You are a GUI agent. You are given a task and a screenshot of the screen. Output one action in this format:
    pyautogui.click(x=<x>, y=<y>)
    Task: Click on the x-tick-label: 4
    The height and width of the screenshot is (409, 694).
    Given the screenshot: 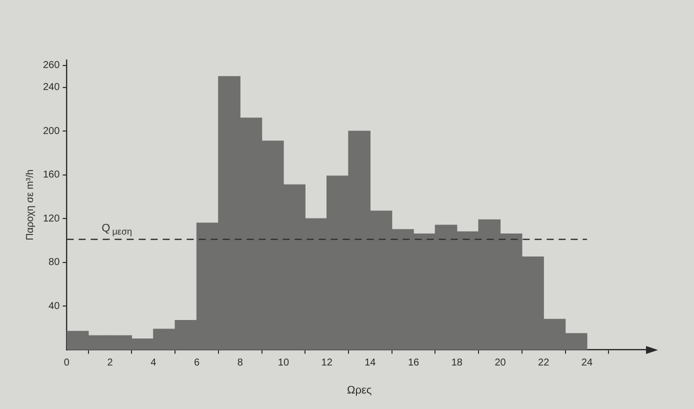 What is the action you would take?
    pyautogui.click(x=153, y=363)
    